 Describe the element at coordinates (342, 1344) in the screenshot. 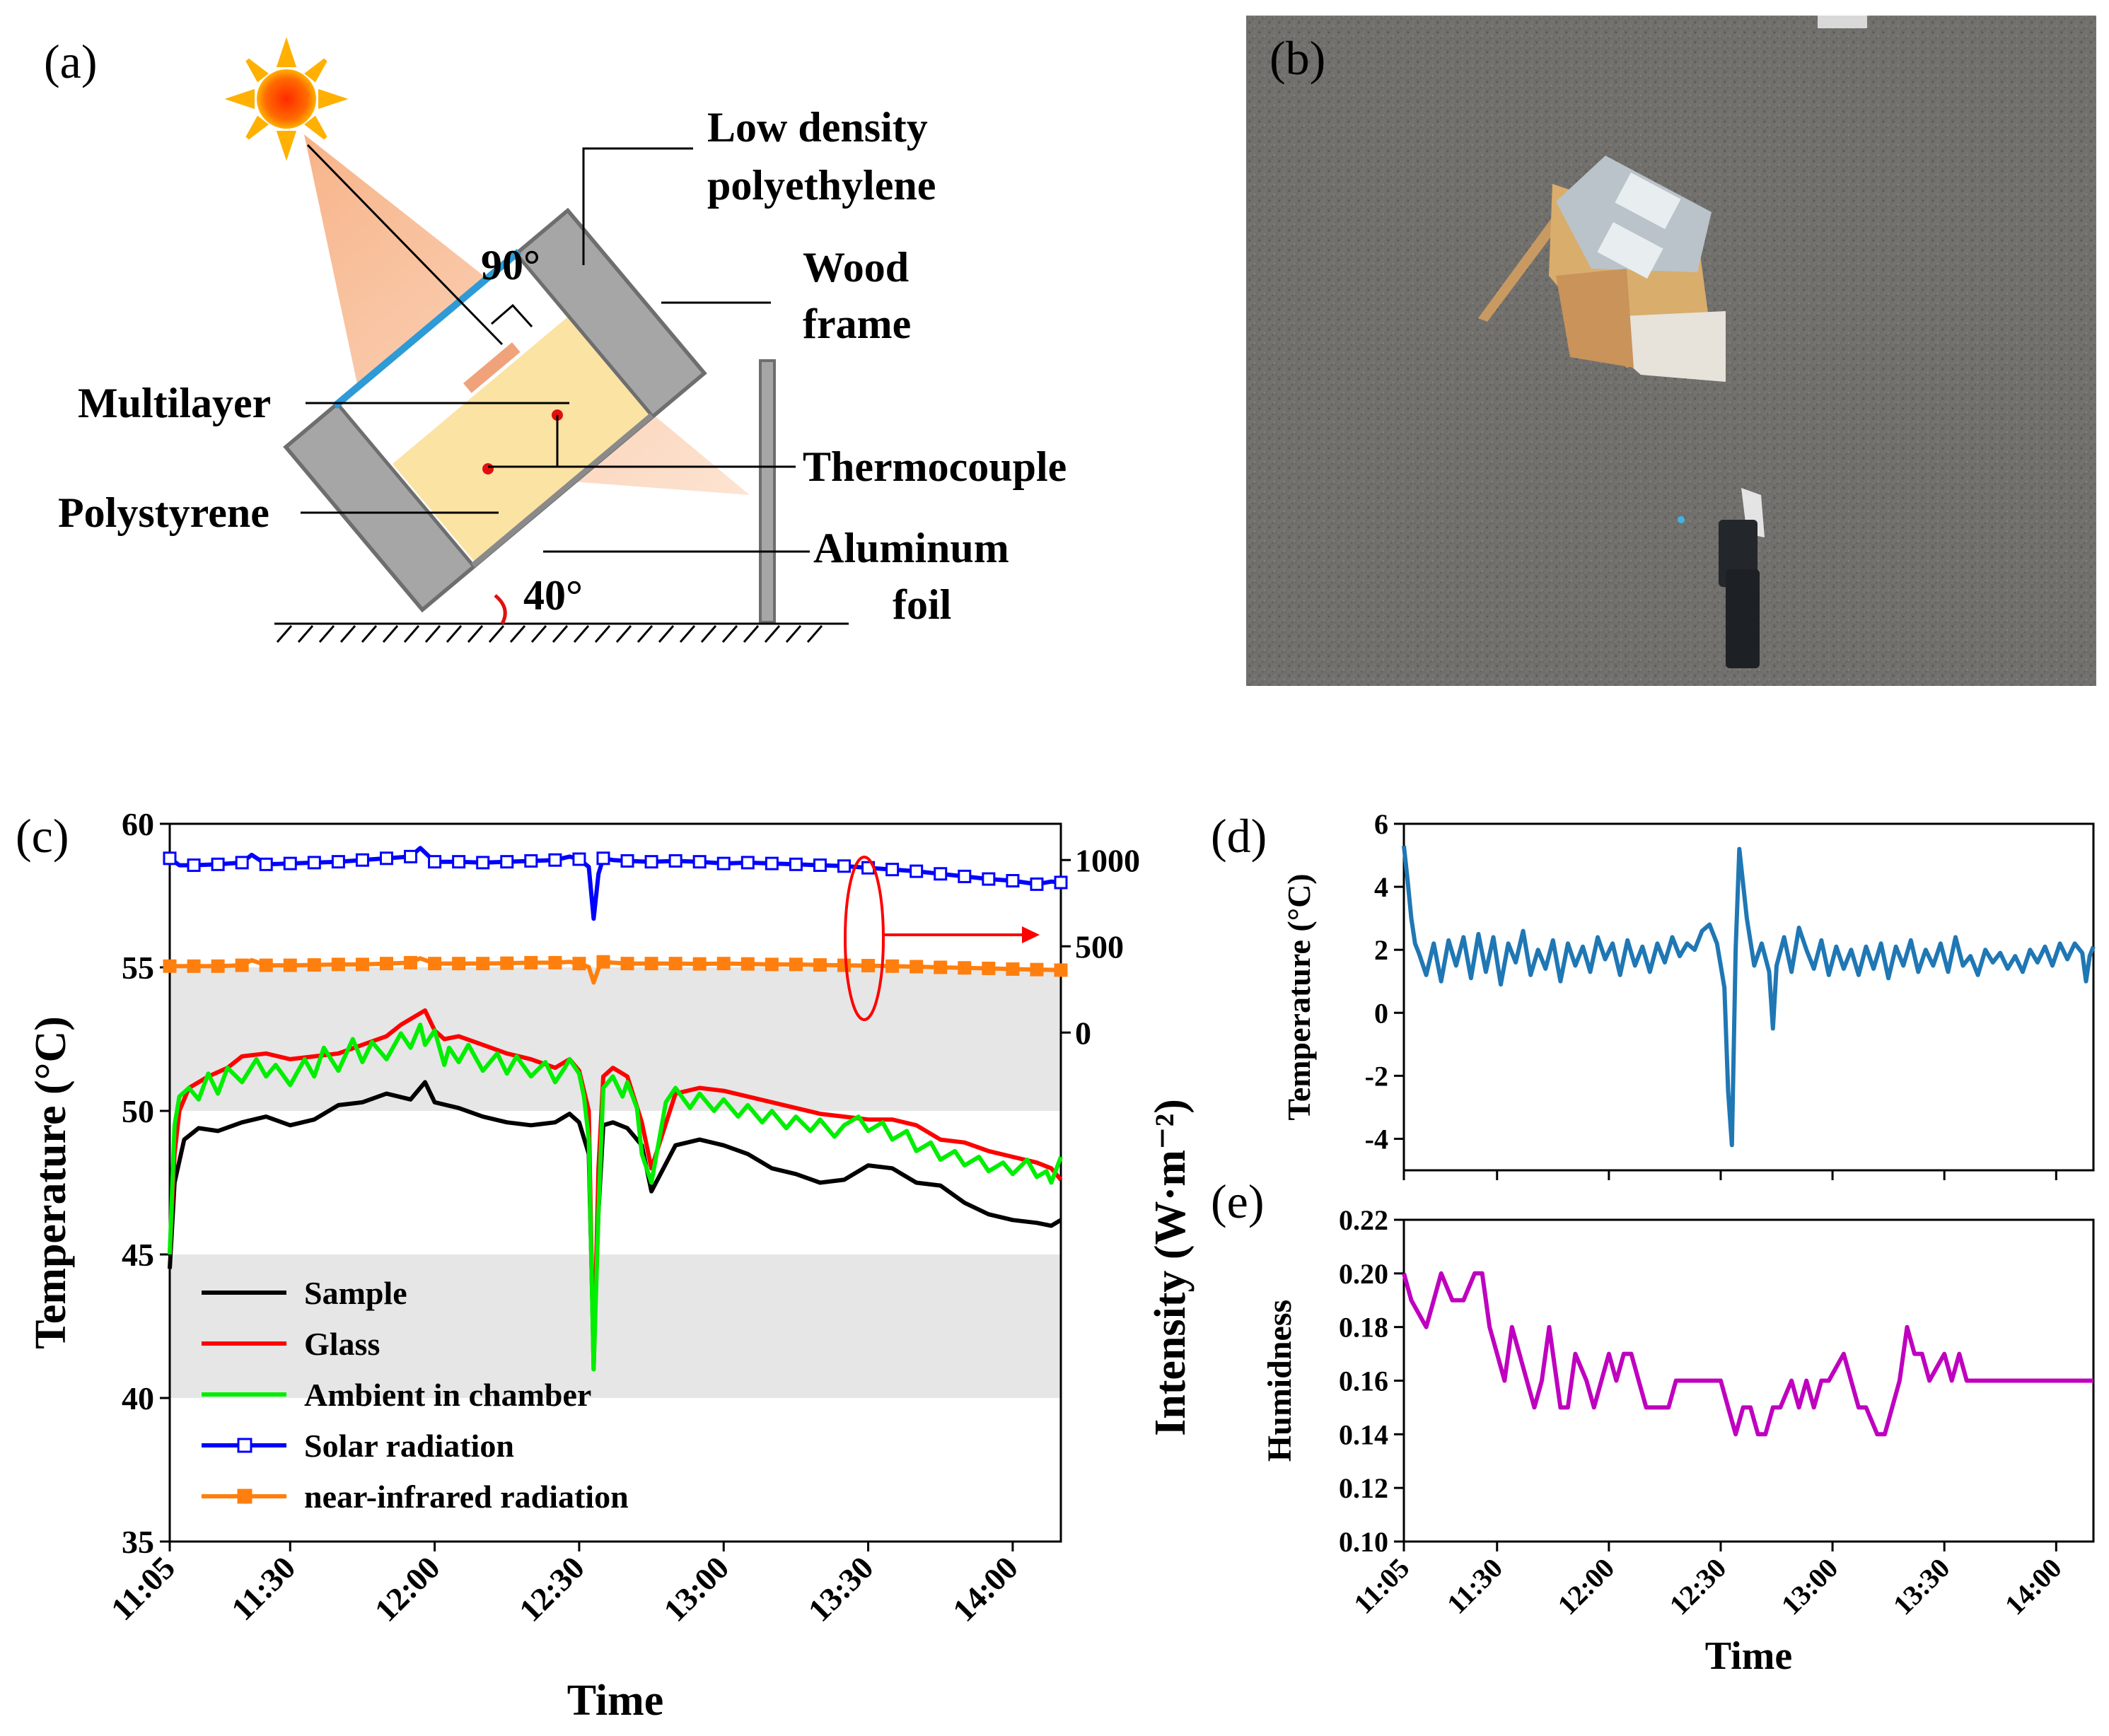

I see `legend-label: Glass` at that location.